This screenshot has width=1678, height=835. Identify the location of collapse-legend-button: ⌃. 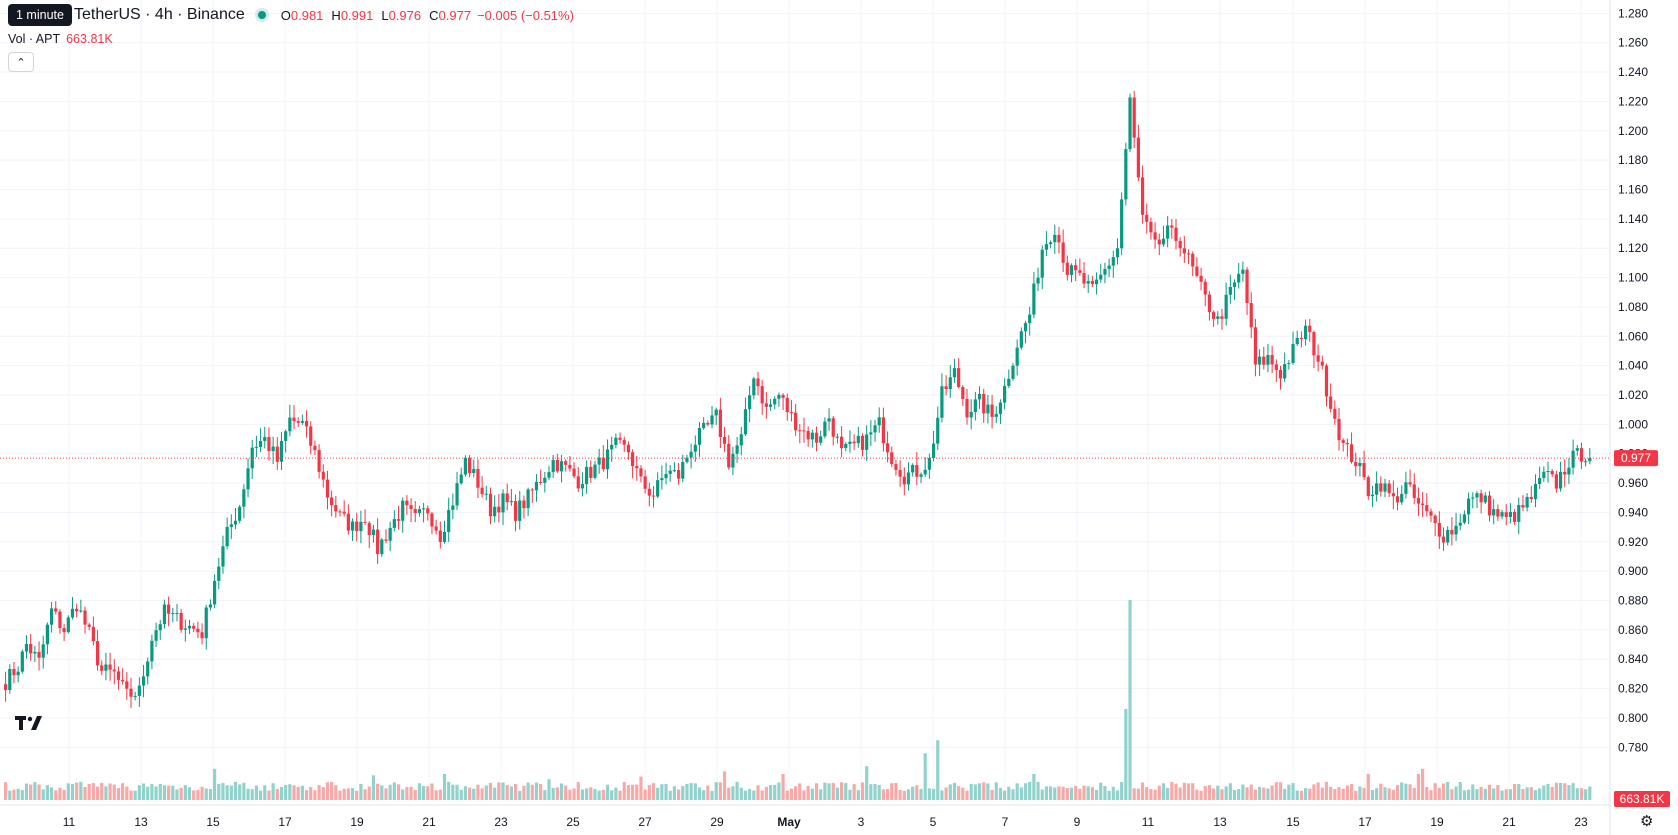
(21, 62).